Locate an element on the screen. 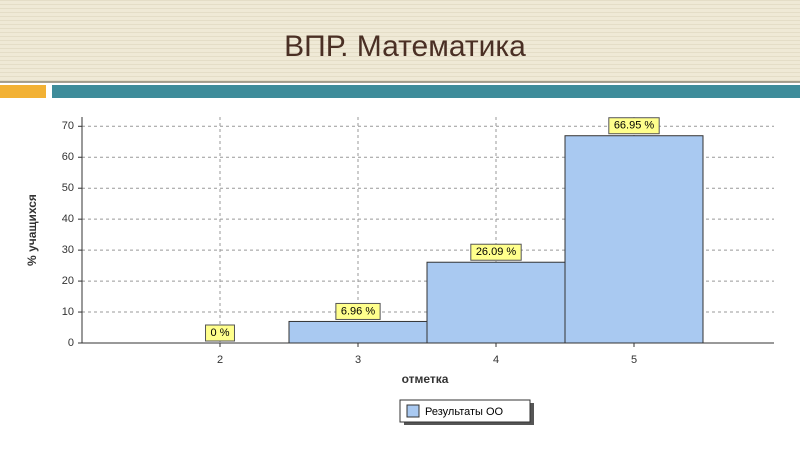 The image size is (800, 450). x-tick-label: 3 is located at coordinates (358, 360).